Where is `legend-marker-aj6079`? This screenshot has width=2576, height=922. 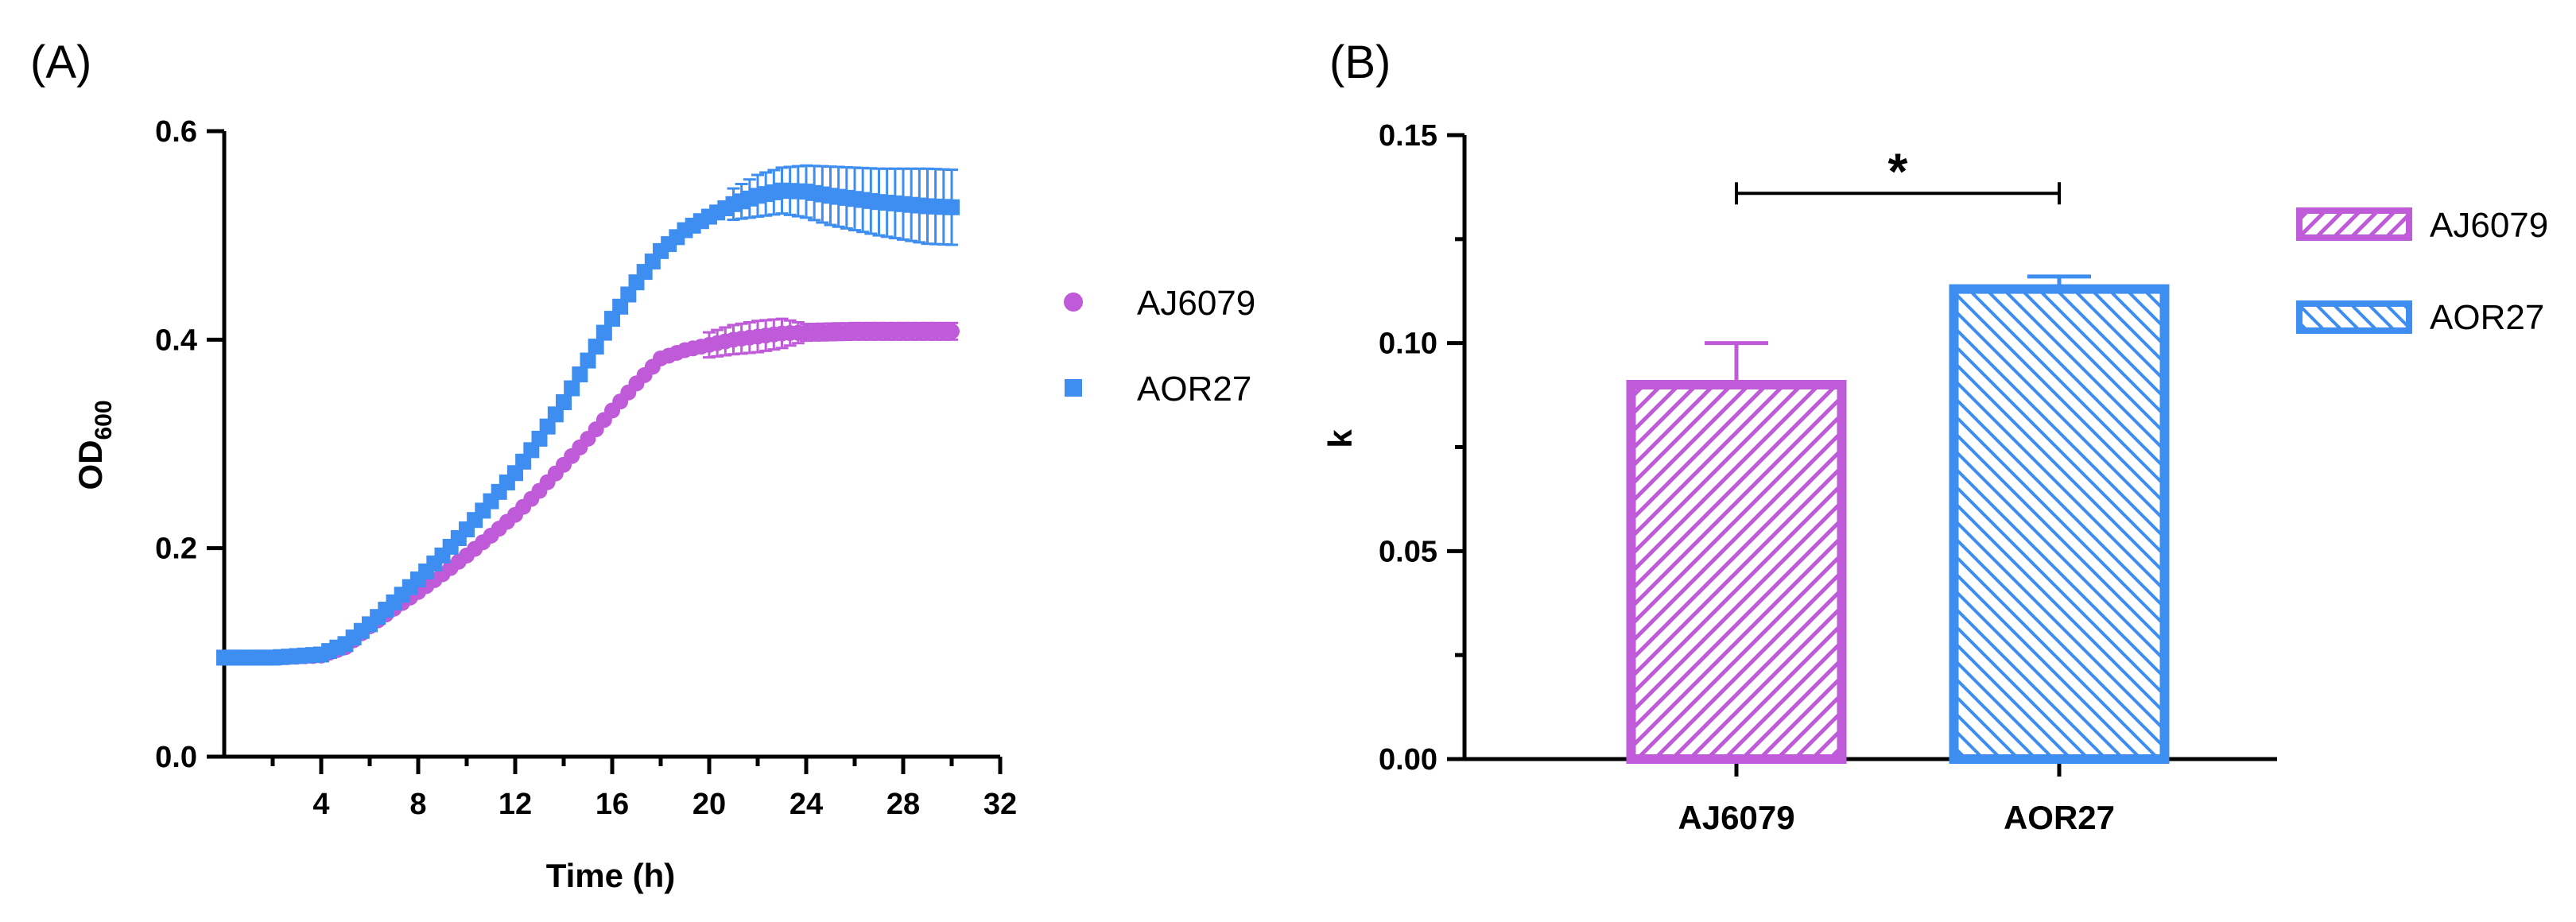 legend-marker-aj6079 is located at coordinates (1074, 302).